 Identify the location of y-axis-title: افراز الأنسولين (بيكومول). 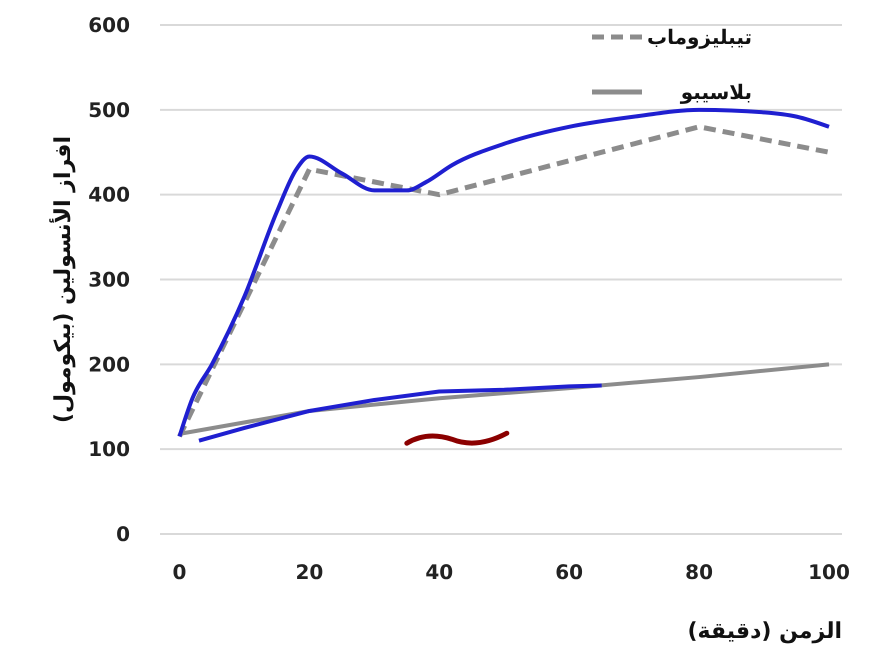
(62, 279).